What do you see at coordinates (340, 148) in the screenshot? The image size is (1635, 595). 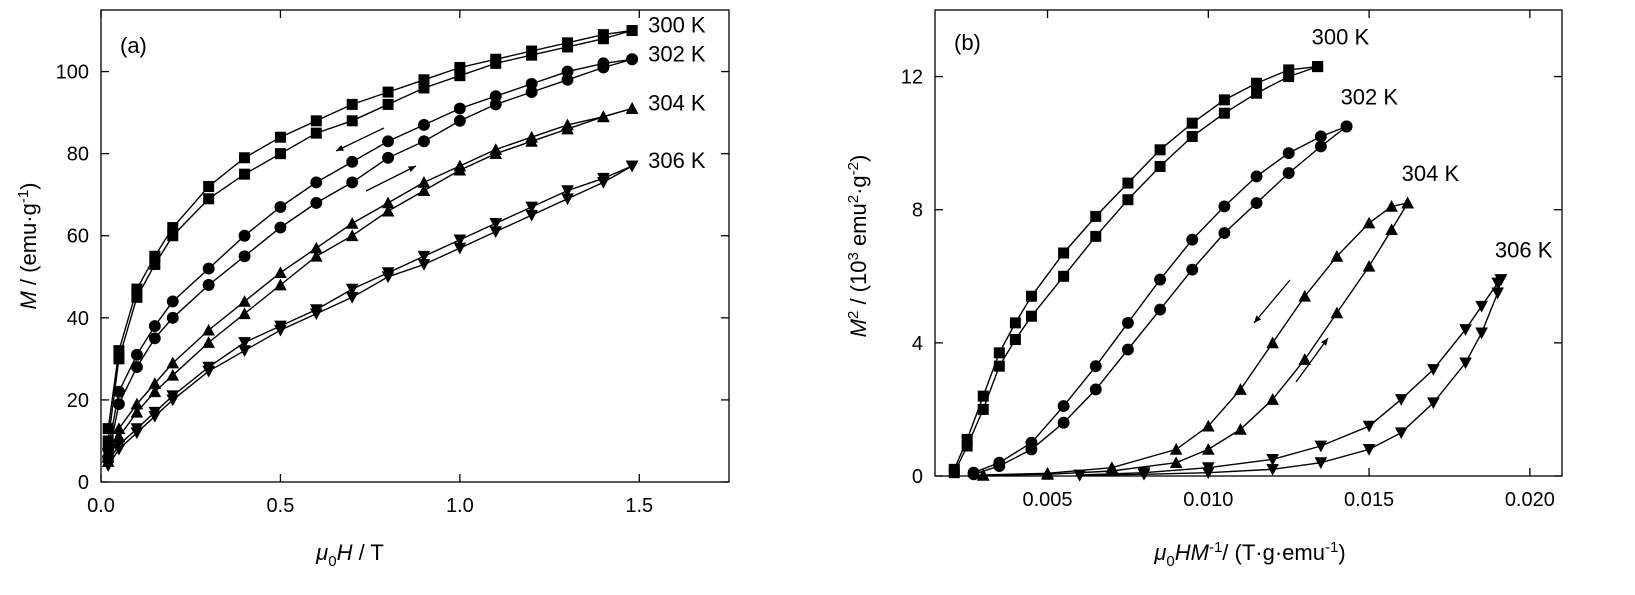 I see `arrow-decreasing-field-head` at bounding box center [340, 148].